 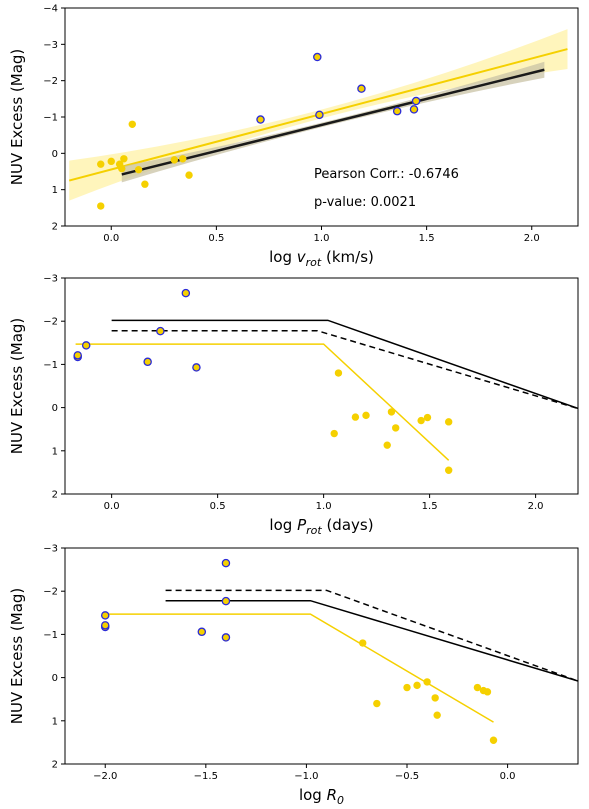 I want to click on dark-fit-line, so click(x=333, y=122).